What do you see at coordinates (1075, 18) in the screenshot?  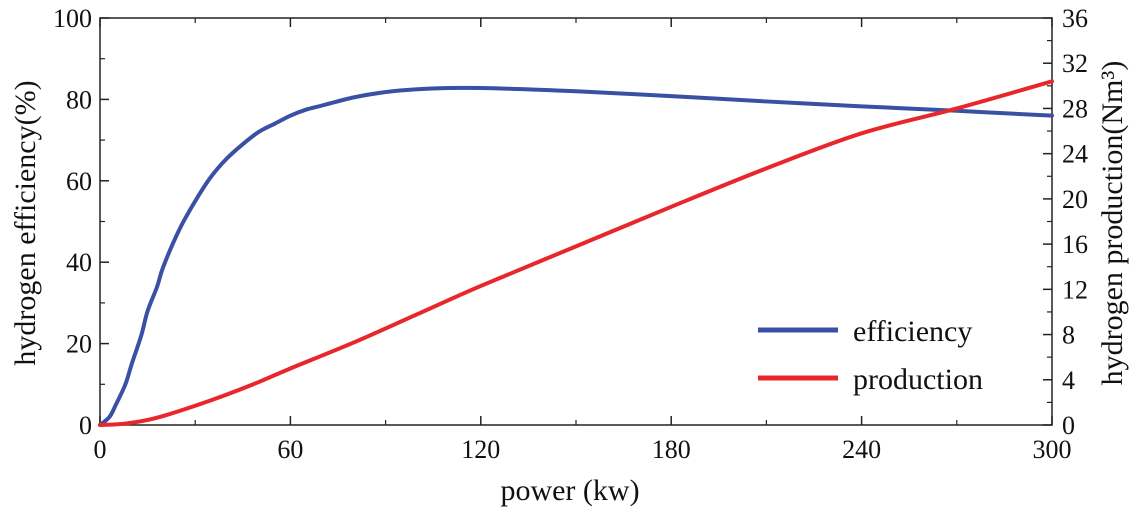 I see `y-right-tick-label: 36` at bounding box center [1075, 18].